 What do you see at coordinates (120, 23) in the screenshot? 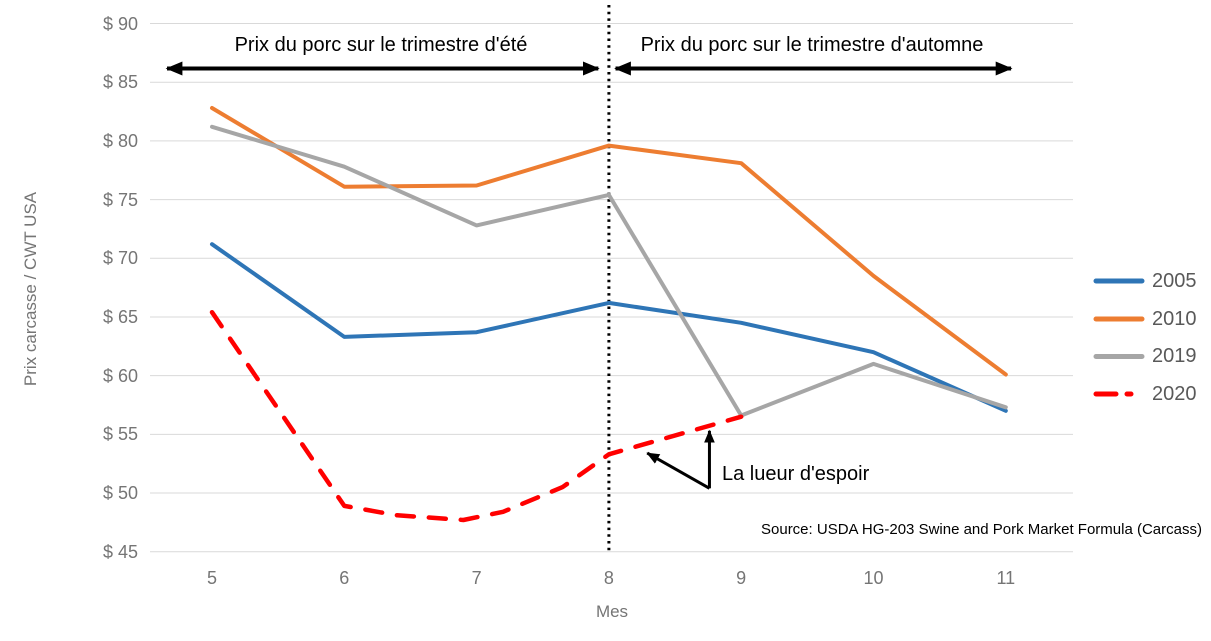
I see `y-tick-label: $ 90` at bounding box center [120, 23].